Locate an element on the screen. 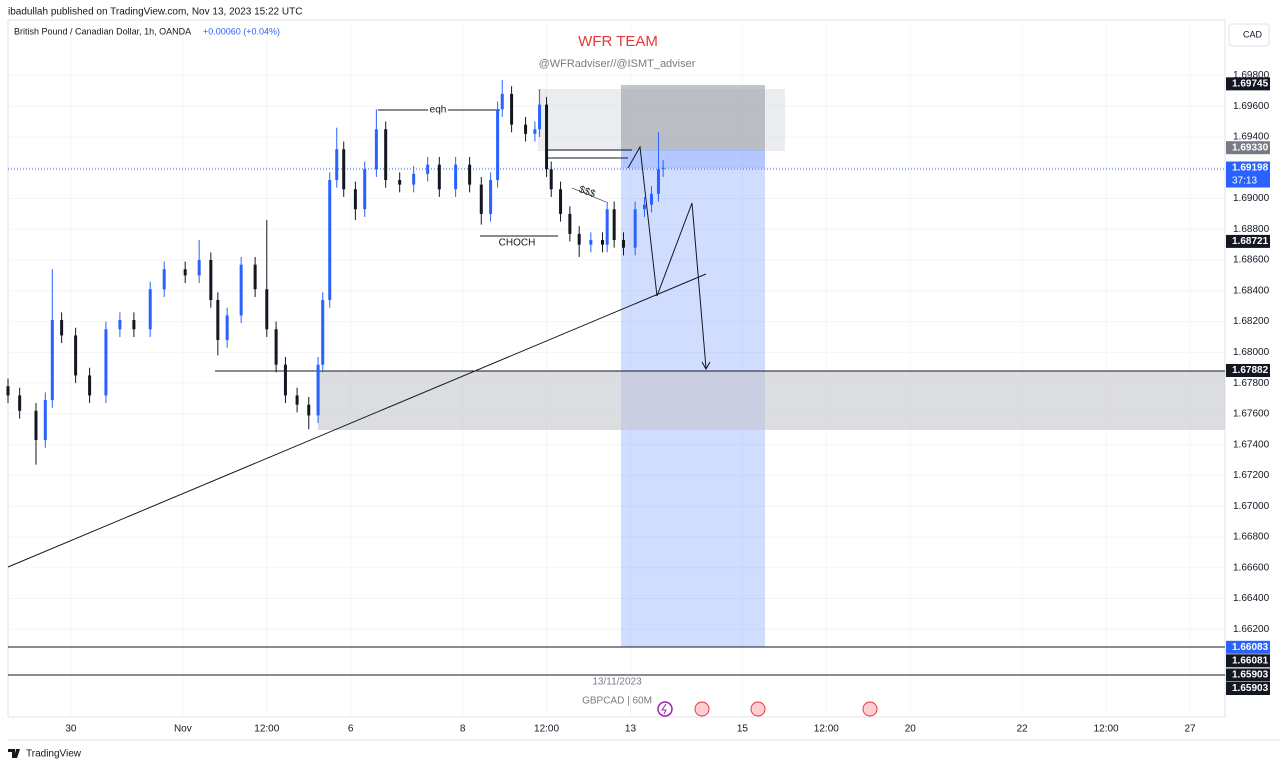 The height and width of the screenshot is (768, 1280). y-tick-label: 1.69000 is located at coordinates (1251, 198).